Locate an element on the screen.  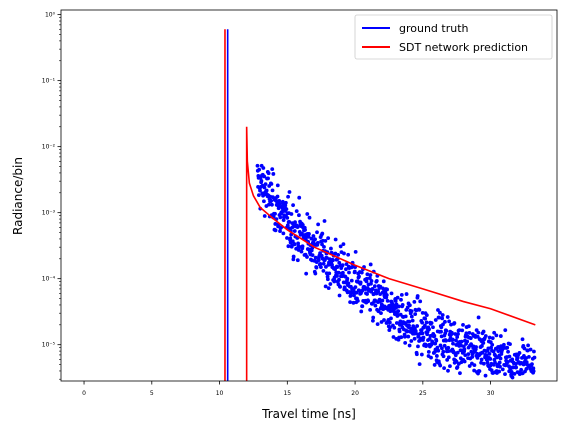
y-tick-label: 10⁰ is located at coordinates (50, 15).